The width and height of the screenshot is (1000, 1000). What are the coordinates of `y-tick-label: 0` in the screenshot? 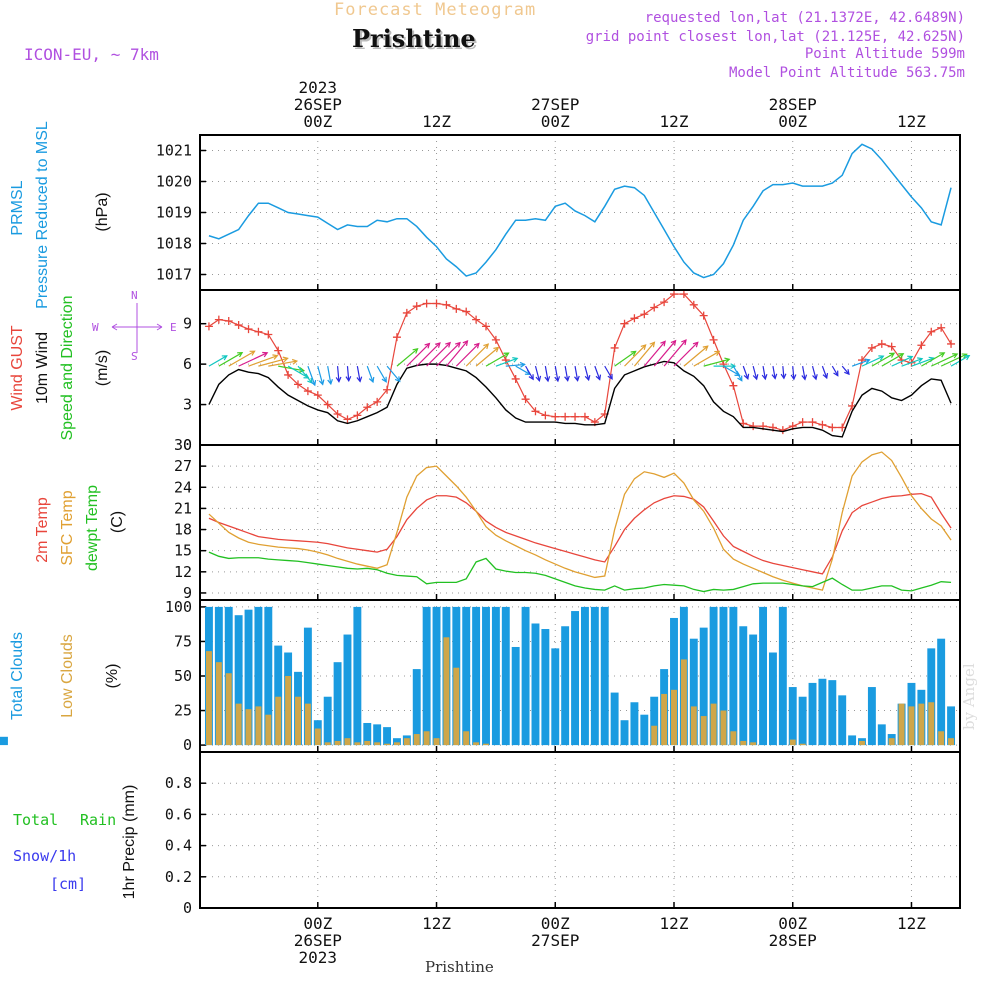 It's located at (187, 908).